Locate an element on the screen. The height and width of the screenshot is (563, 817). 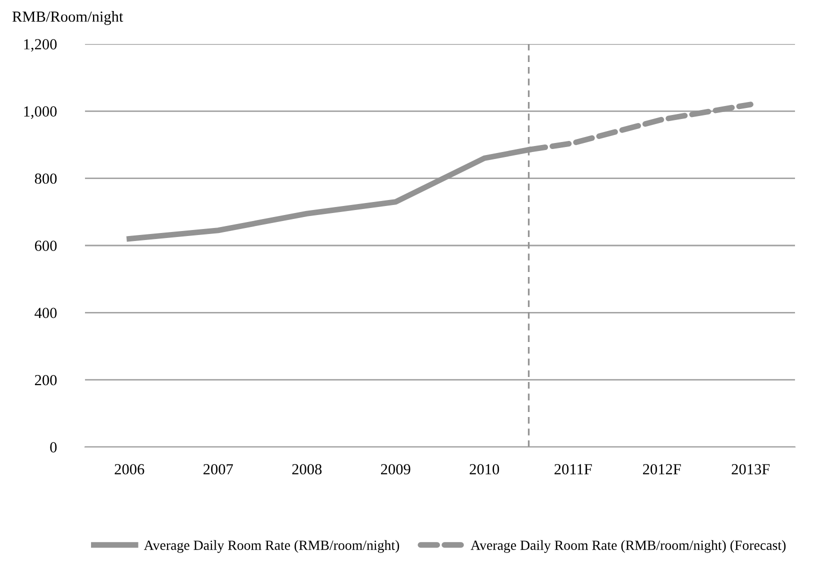
y-tick-label: 800 is located at coordinates (45, 178).